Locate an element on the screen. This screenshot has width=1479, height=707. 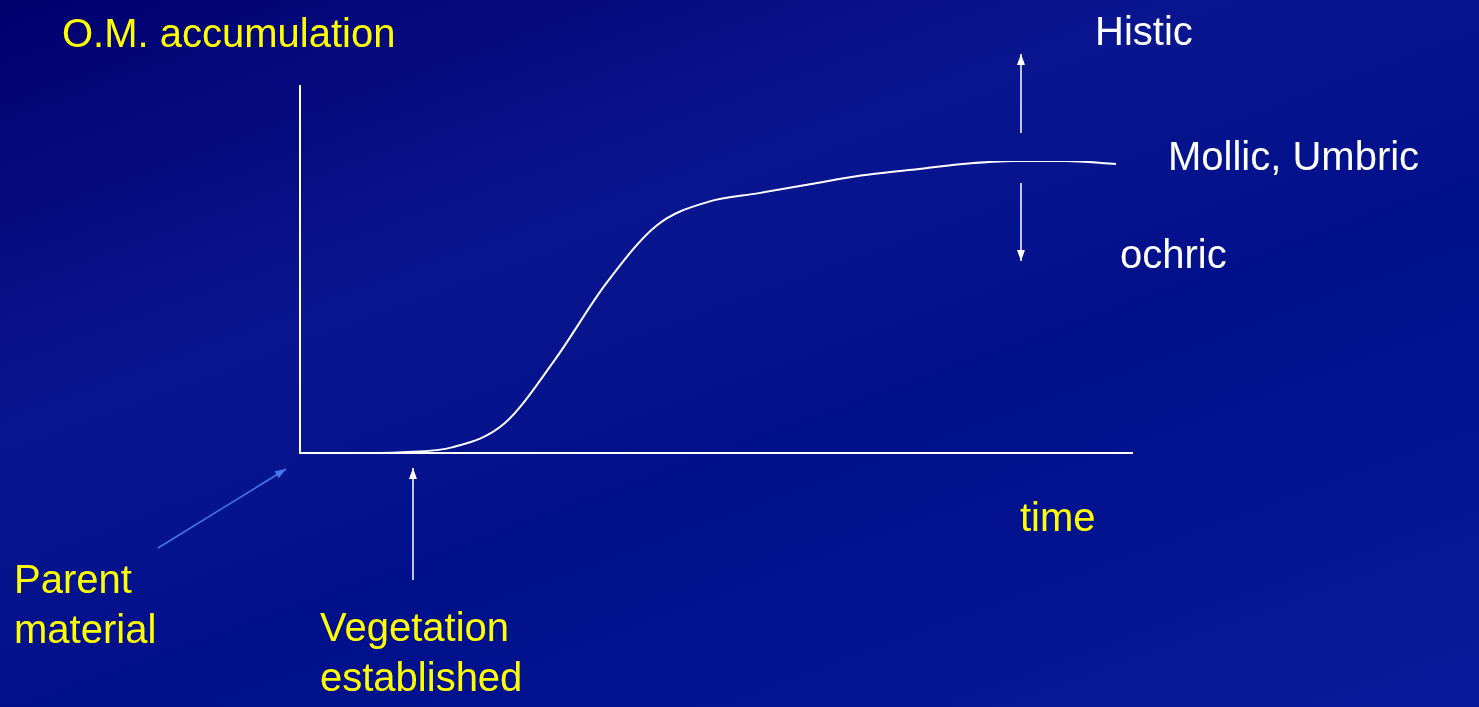
x-axis-title: time is located at coordinates (1058, 517).